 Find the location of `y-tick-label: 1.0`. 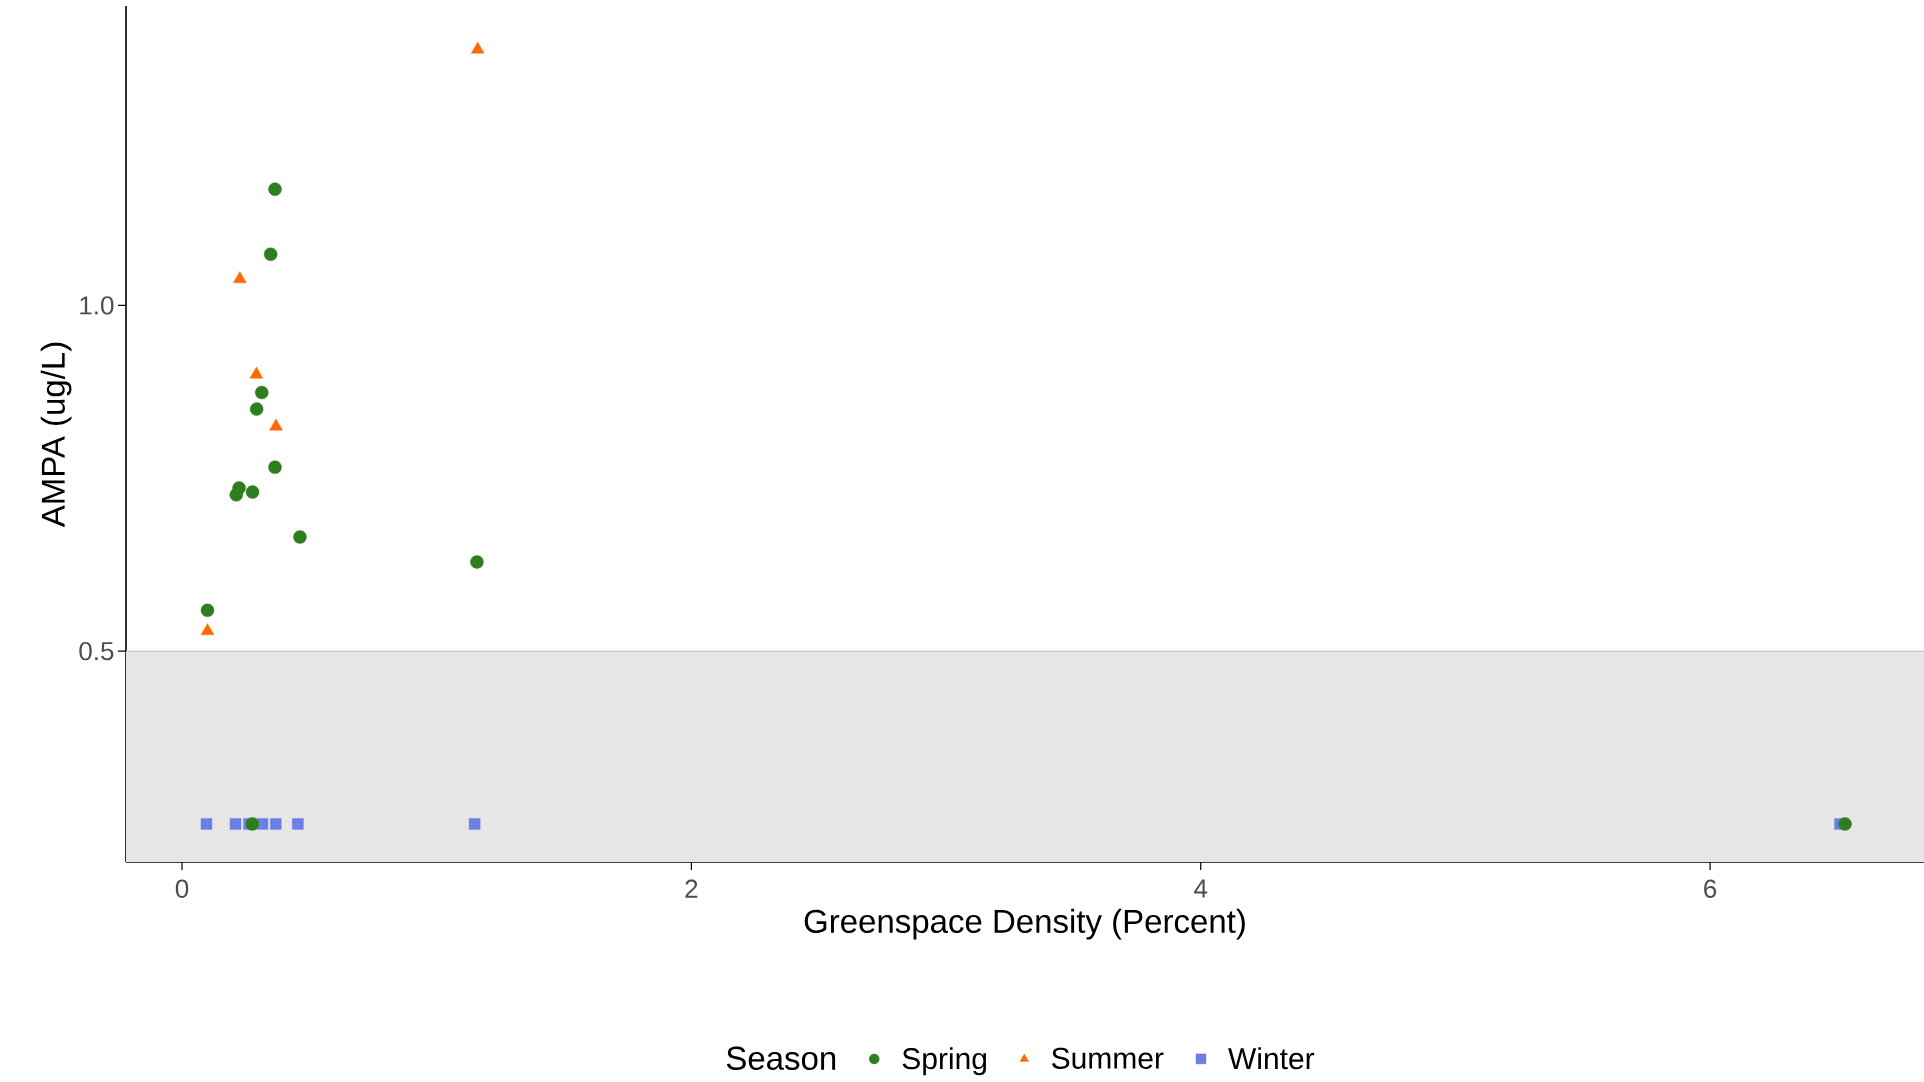

y-tick-label: 1.0 is located at coordinates (97, 305).